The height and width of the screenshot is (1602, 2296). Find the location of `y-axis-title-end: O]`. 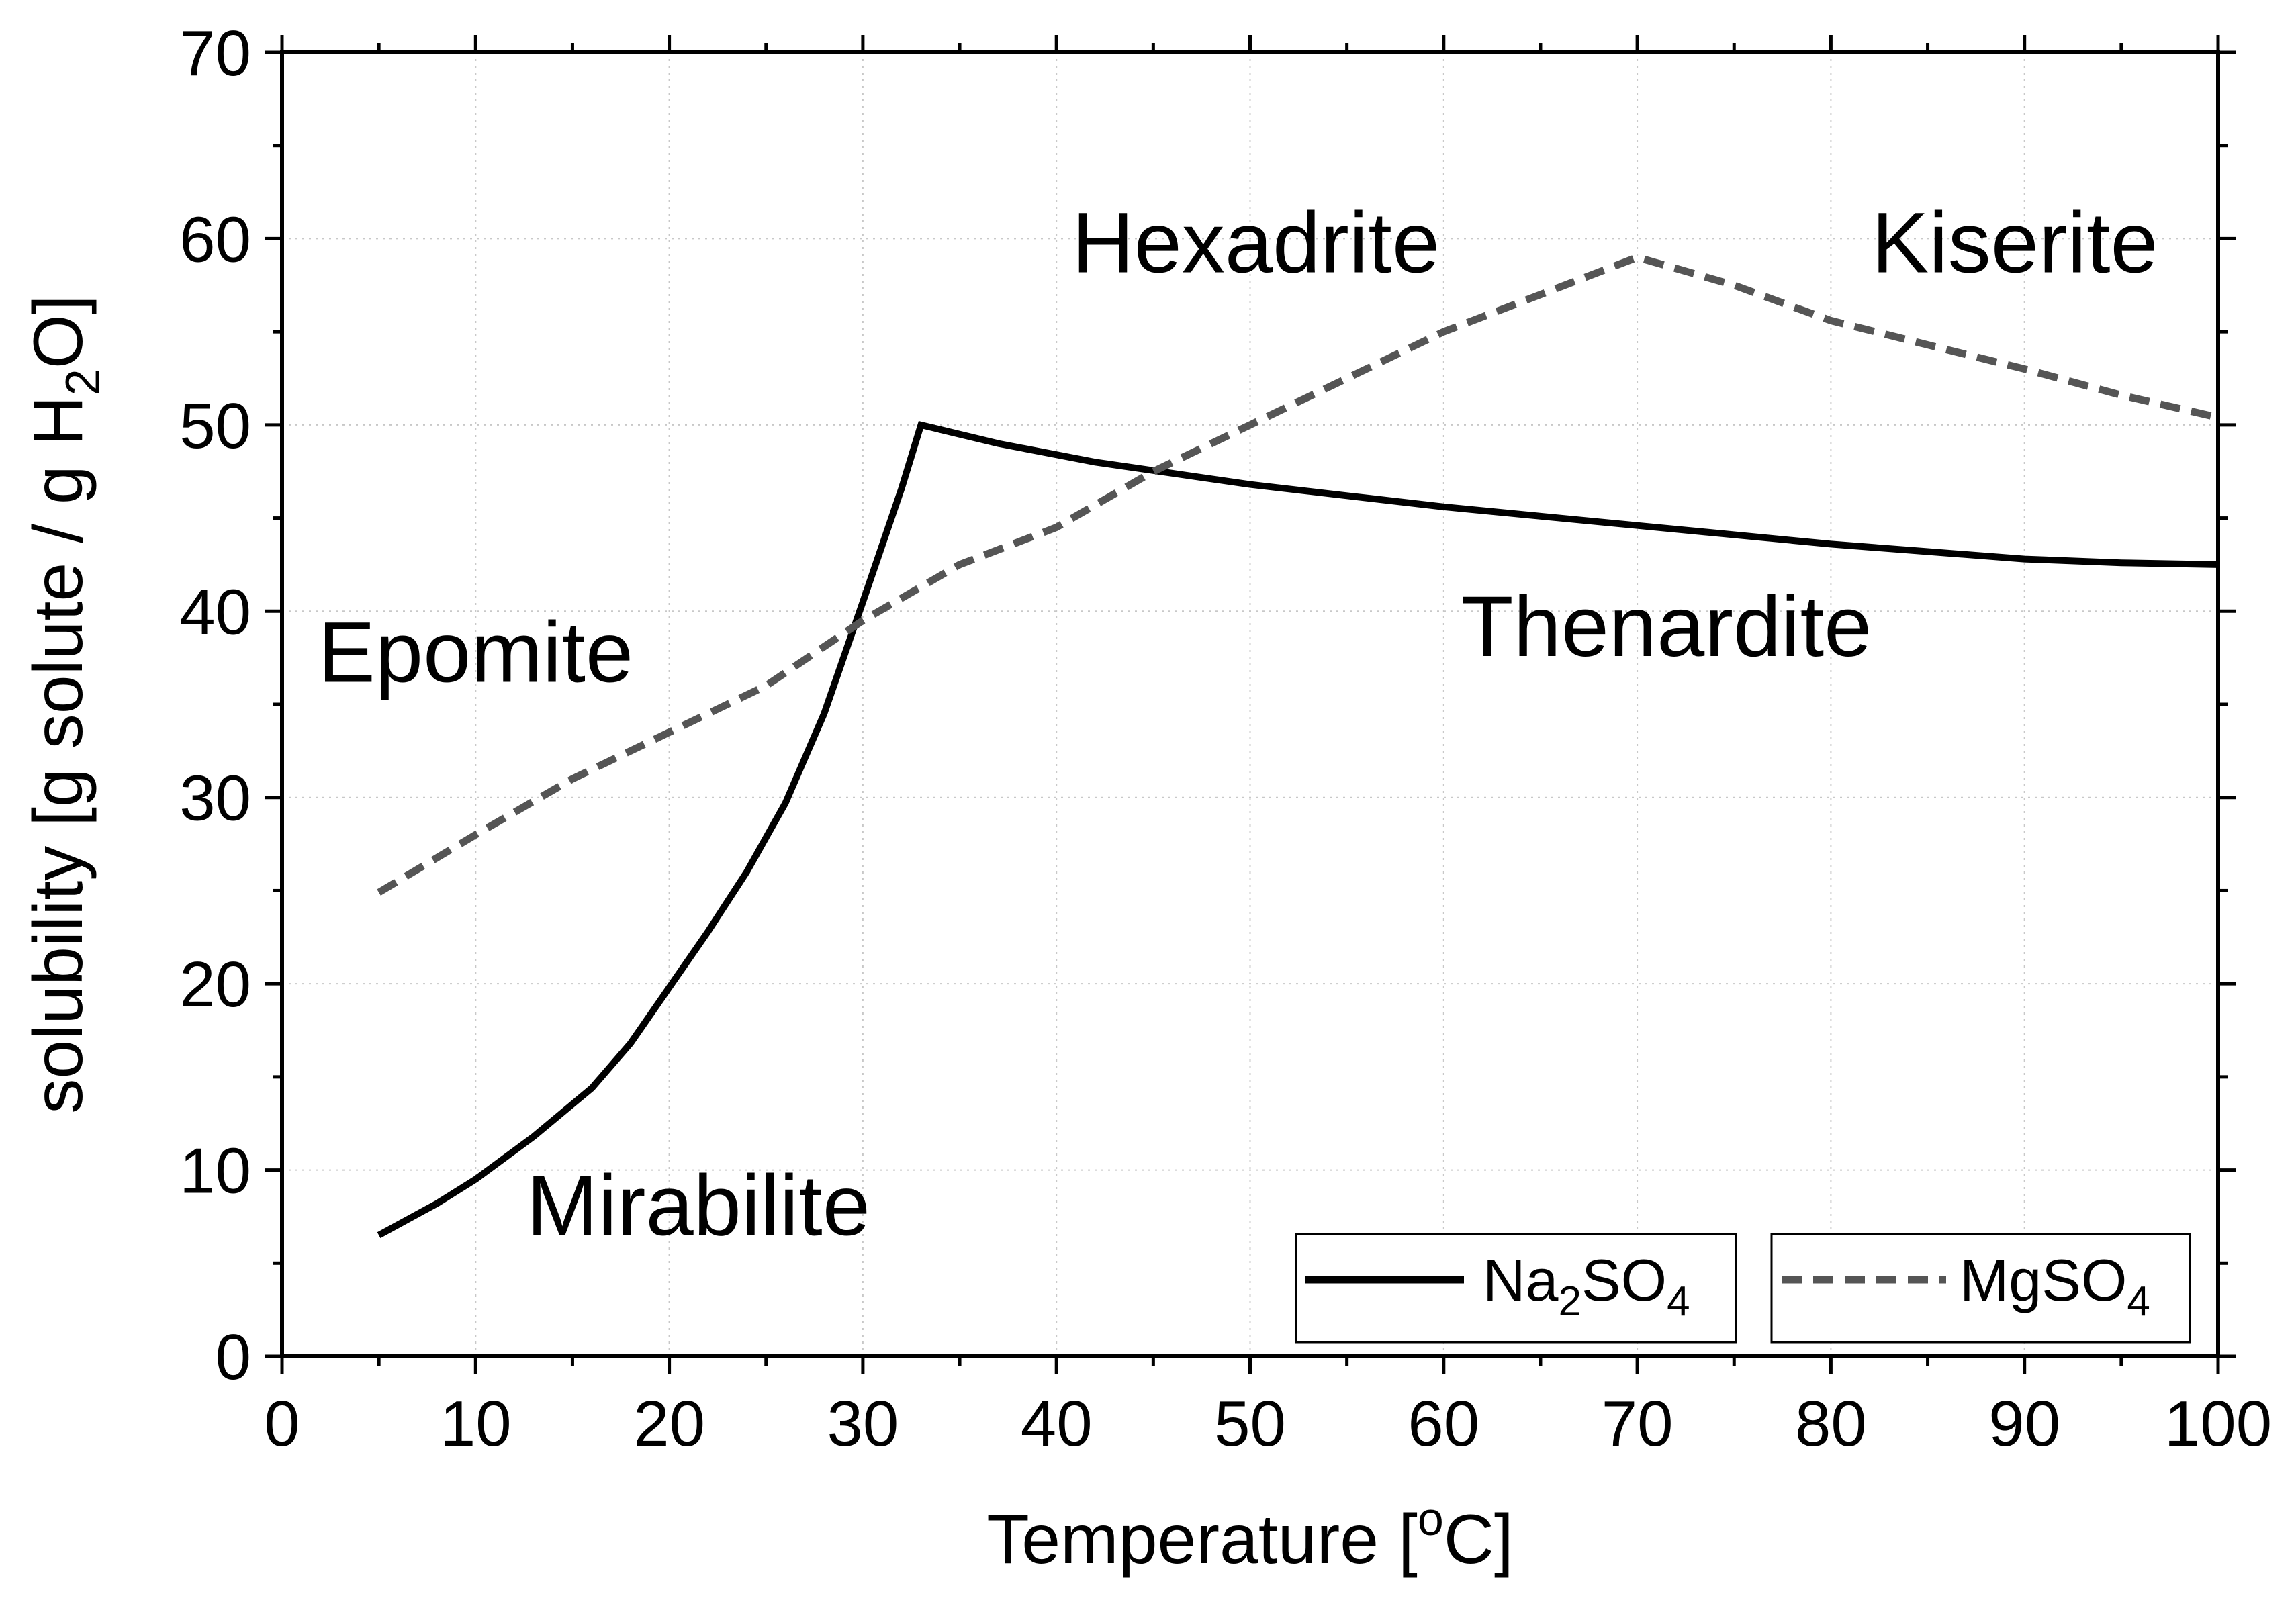

y-axis-title-end: O] is located at coordinates (58, 332).